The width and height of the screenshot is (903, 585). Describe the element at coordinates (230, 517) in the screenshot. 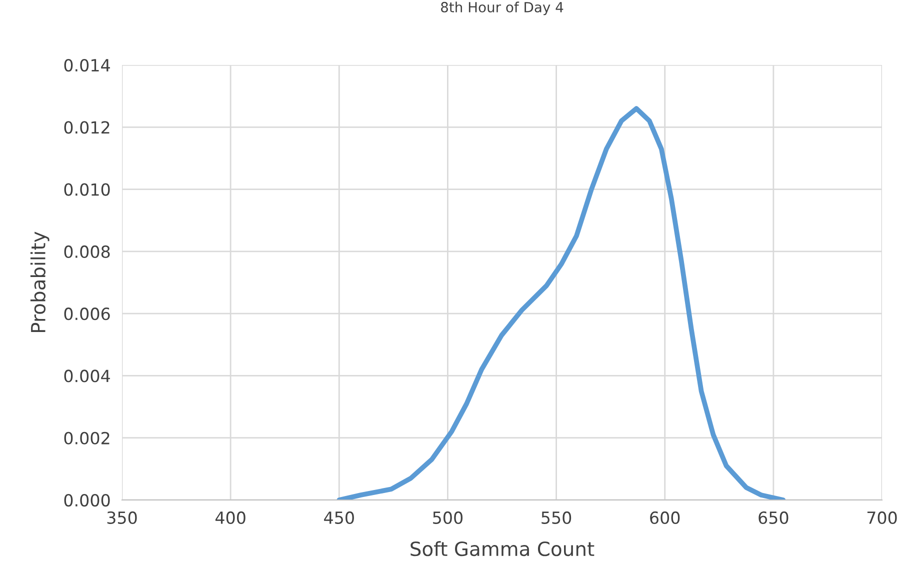

I see `x-tick-label: 400` at that location.